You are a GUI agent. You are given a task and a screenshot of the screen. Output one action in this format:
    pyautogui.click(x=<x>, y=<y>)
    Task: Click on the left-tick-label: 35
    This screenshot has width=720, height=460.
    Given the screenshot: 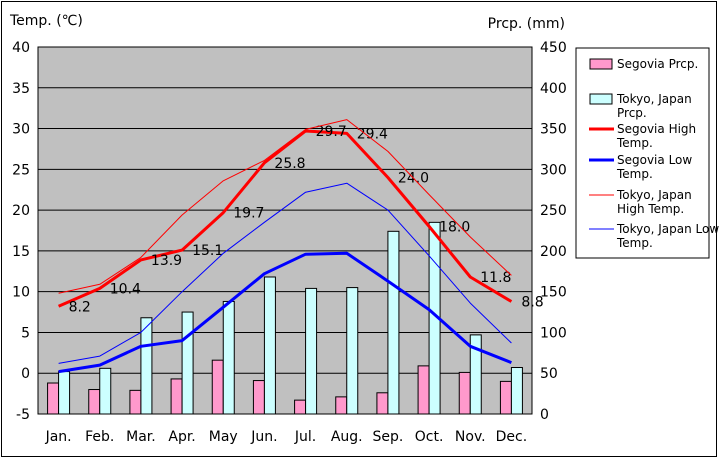 What is the action you would take?
    pyautogui.click(x=21, y=89)
    